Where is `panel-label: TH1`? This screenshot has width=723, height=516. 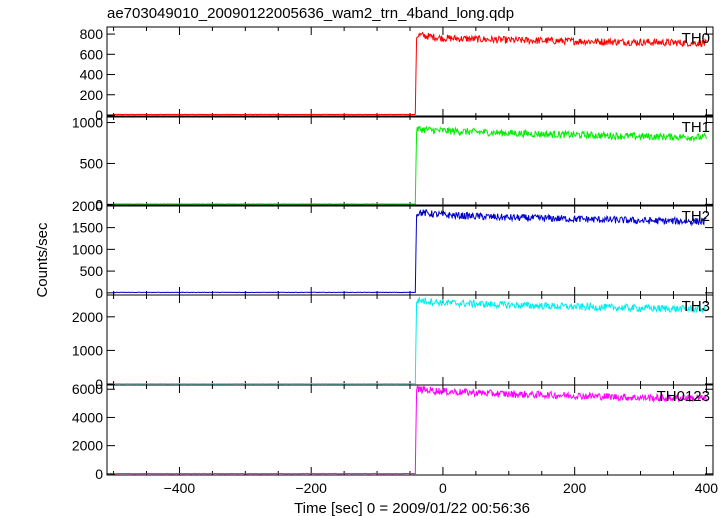
panel-label: TH1 is located at coordinates (696, 127).